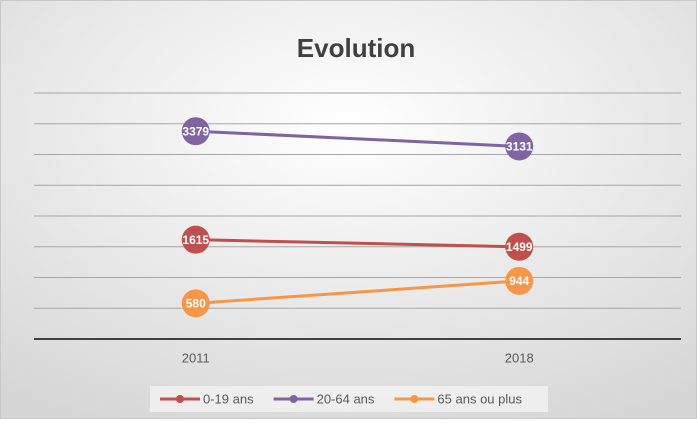 This screenshot has width=697, height=424. Describe the element at coordinates (196, 357) in the screenshot. I see `x-tick-label: 2011` at that location.